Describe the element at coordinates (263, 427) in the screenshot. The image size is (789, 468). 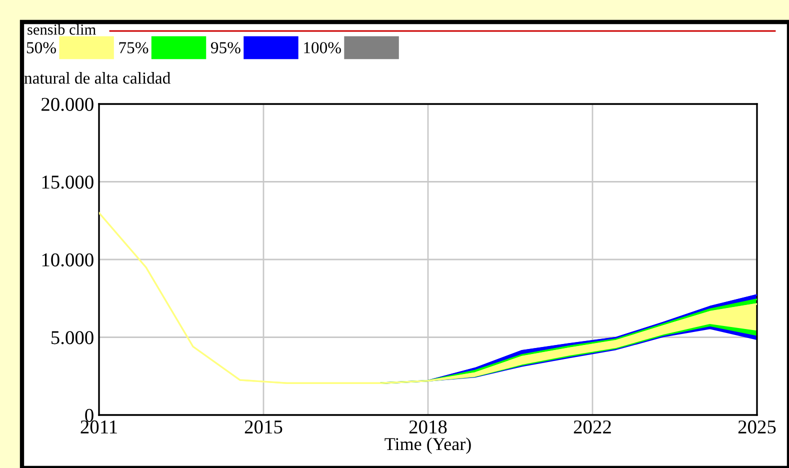
I see `x-tick-label: 2015` at that location.